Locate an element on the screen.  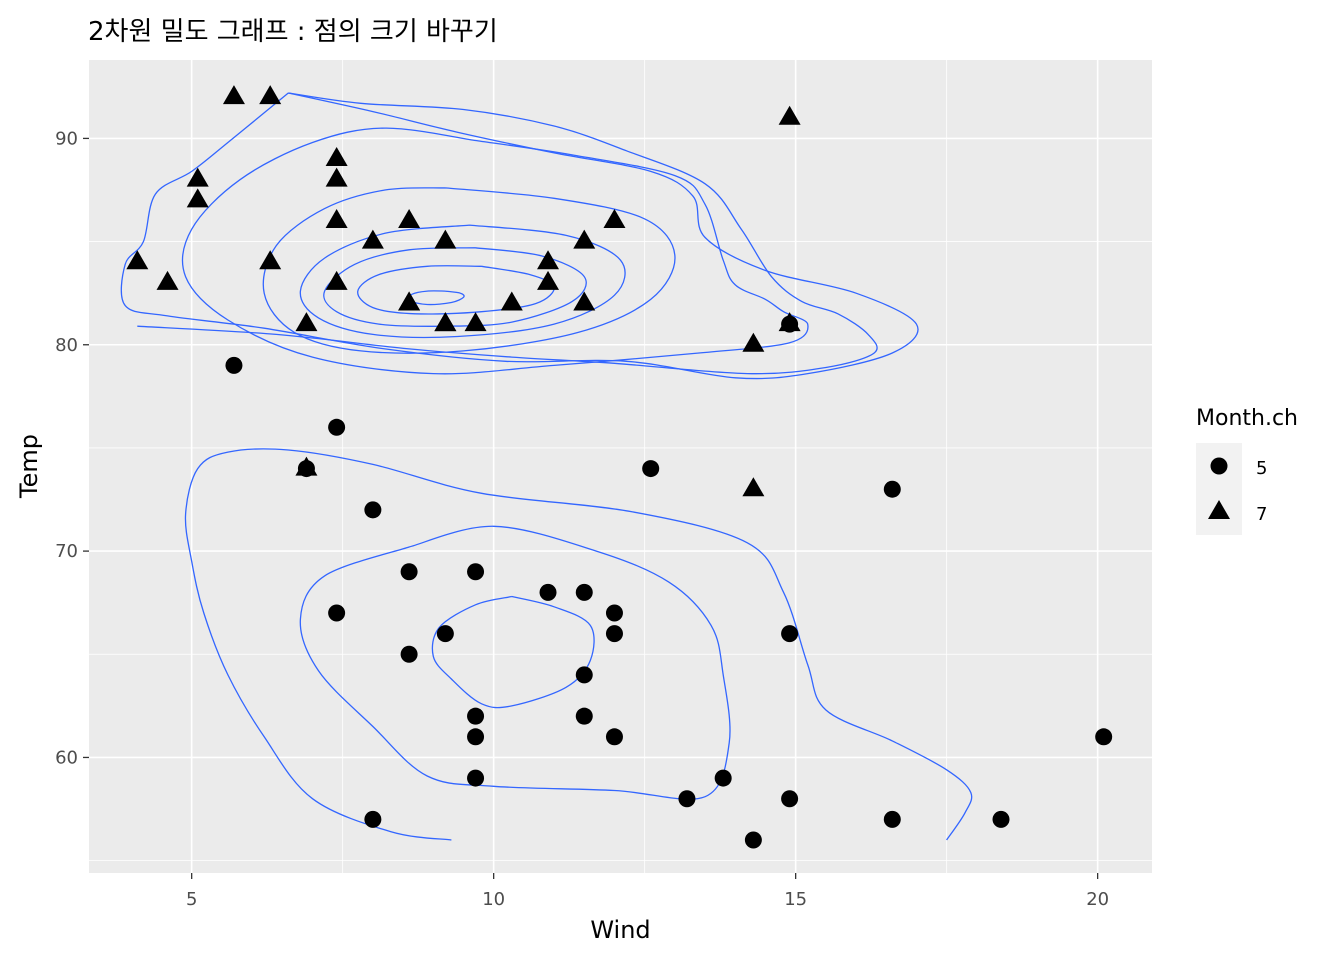
x-axis-ticks: 5 10 15 20 is located at coordinates (647, 891).